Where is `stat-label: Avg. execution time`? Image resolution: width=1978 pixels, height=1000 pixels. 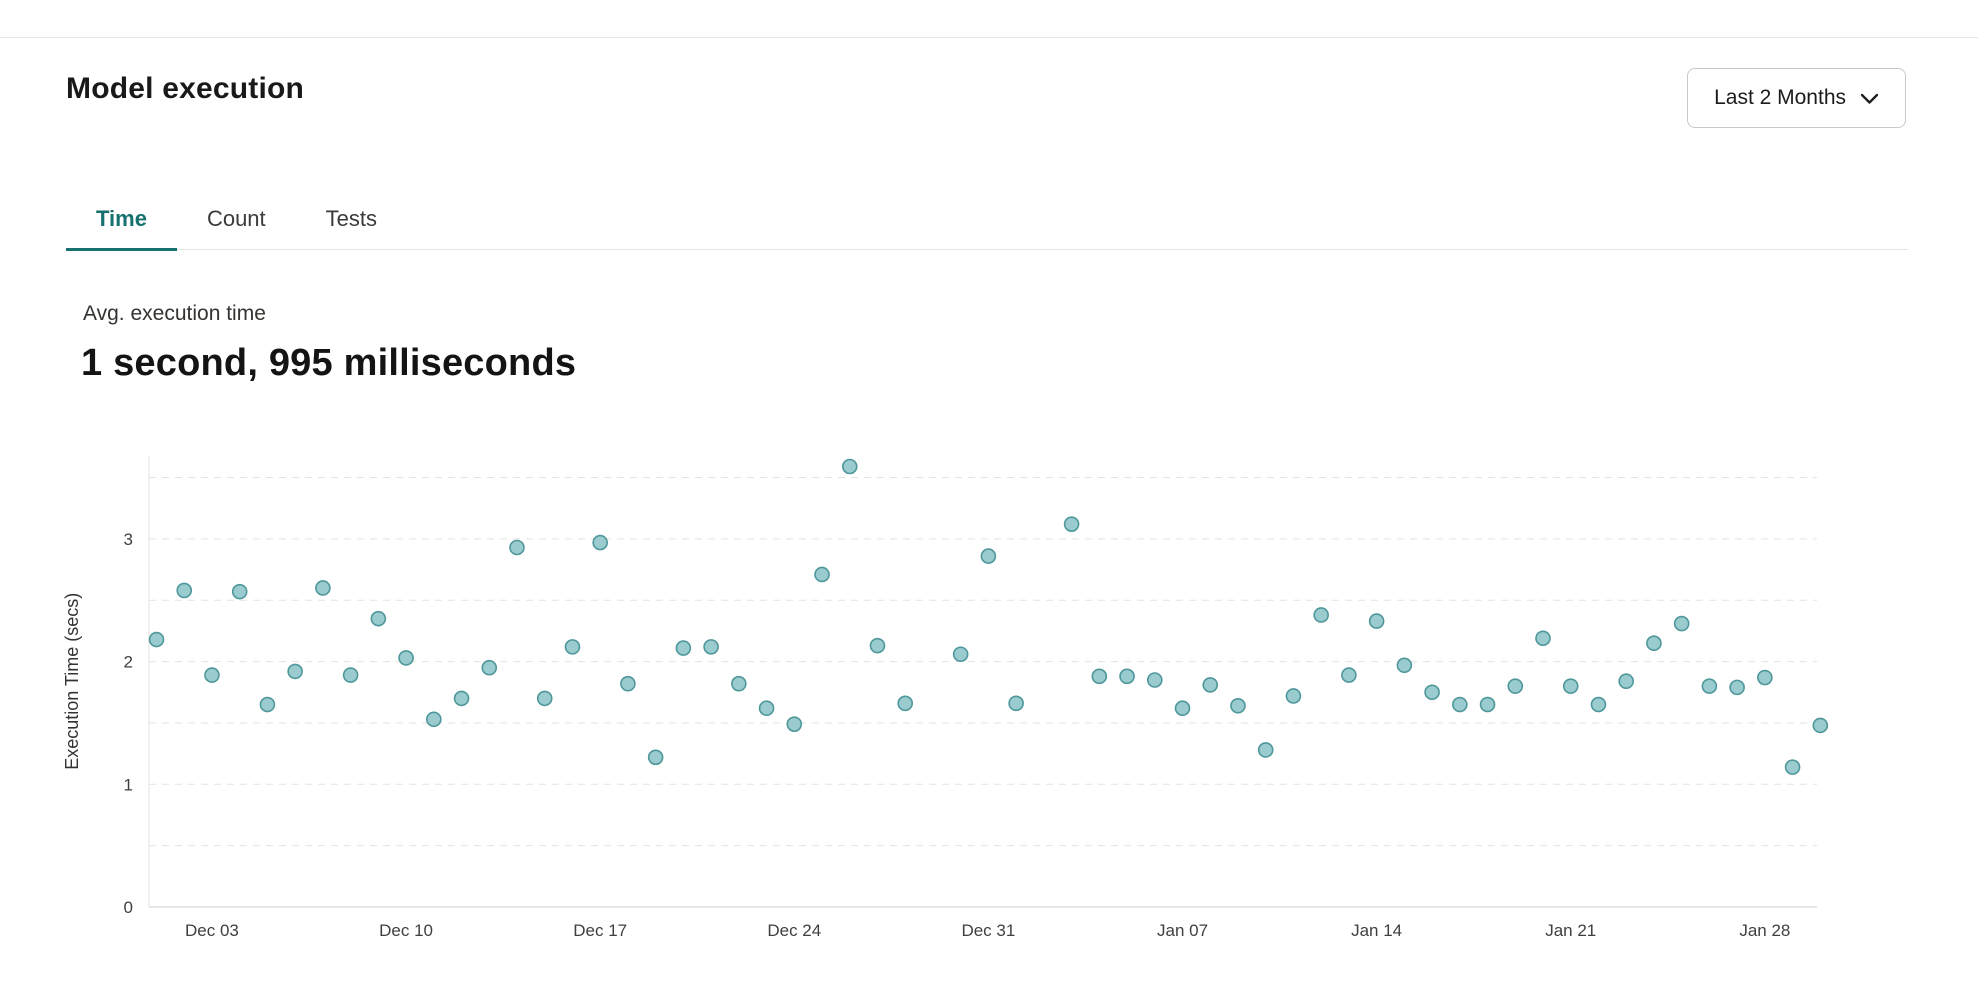
stat-label: Avg. execution time is located at coordinates (174, 313).